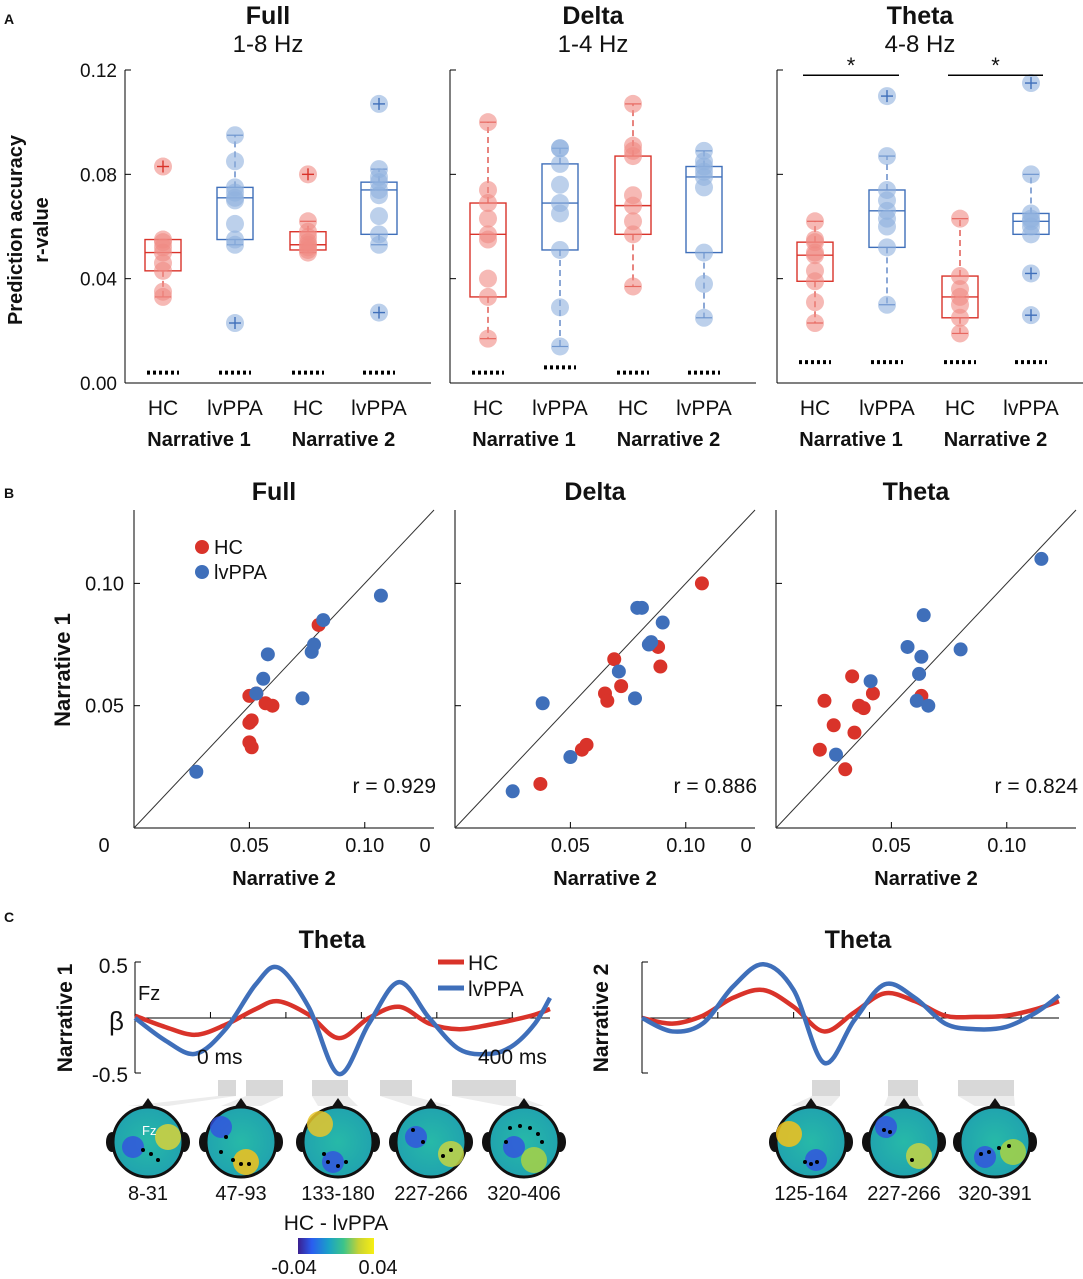 The image size is (1083, 1279). I want to click on y-tick-label: 0.08, so click(98, 175).